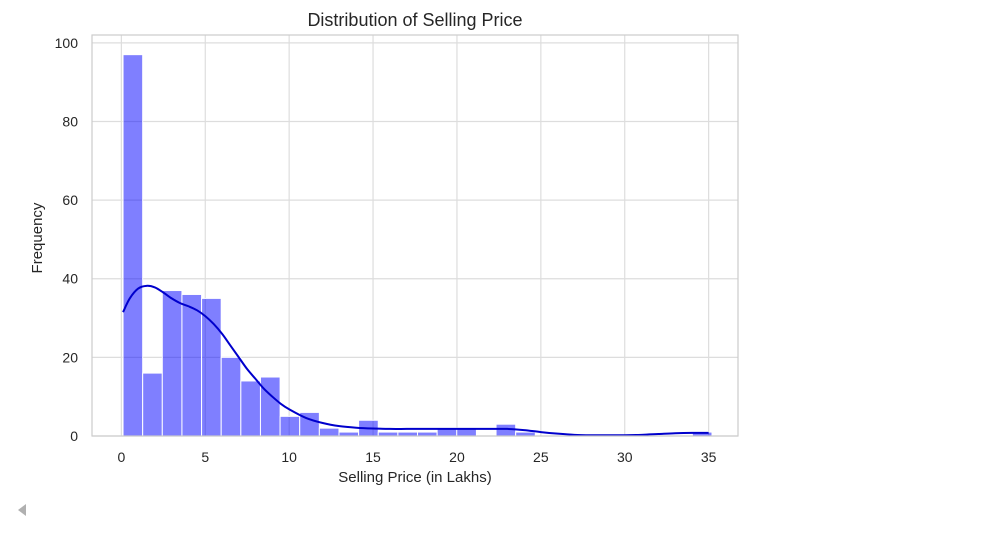 The image size is (981, 553). What do you see at coordinates (121, 457) in the screenshot?
I see `x-tick-label: 0` at bounding box center [121, 457].